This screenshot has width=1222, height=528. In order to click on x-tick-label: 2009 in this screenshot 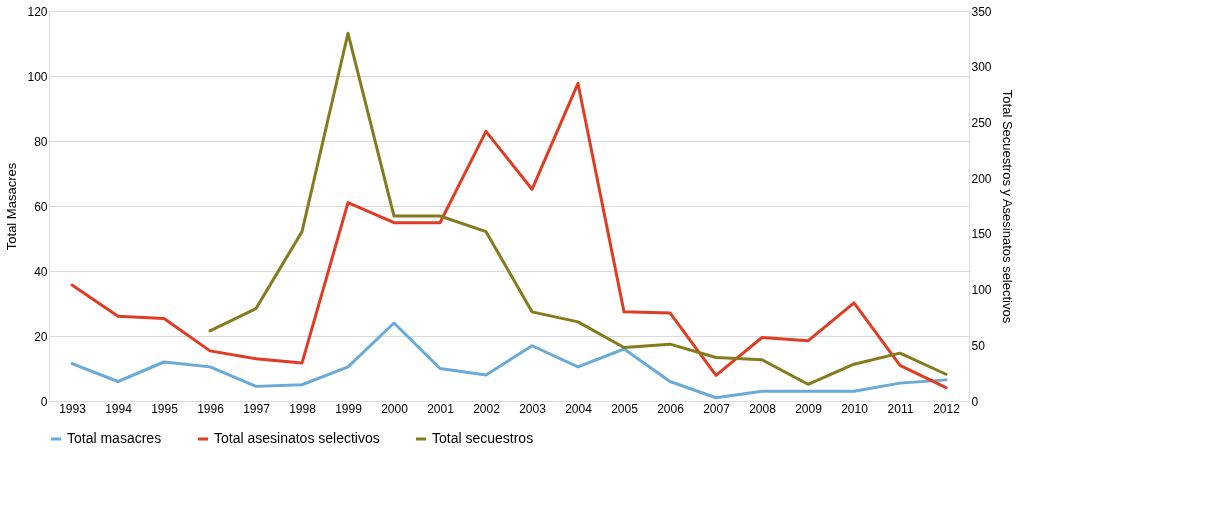, I will do `click(809, 408)`.